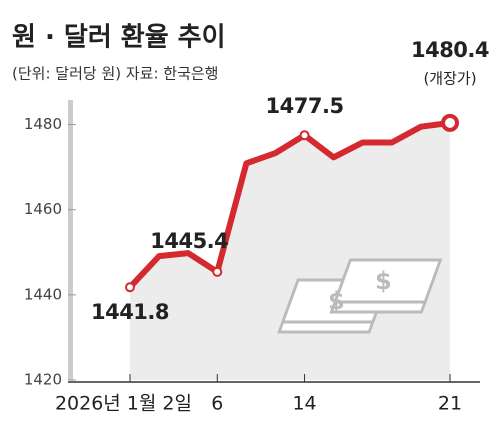 This screenshot has width=500, height=441. Describe the element at coordinates (43, 209) in the screenshot. I see `y-tick-label: 1460` at that location.